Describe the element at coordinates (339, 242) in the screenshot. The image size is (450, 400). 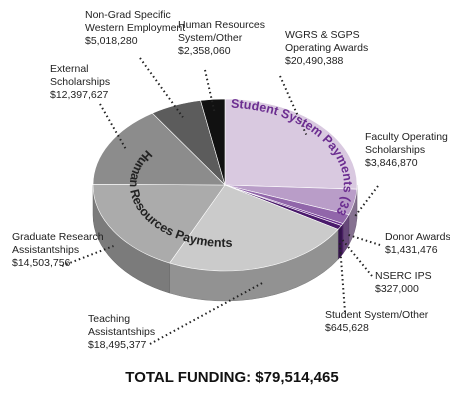
I see `slice-side` at that location.